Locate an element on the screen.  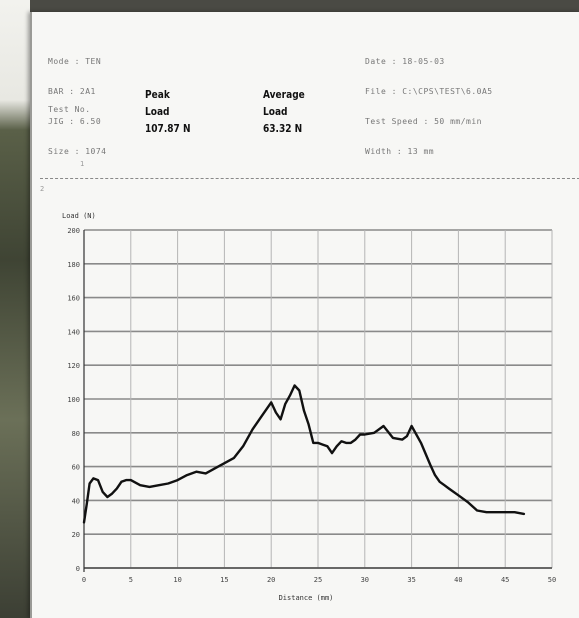
y-tick-label: 80 is located at coordinates (76, 434).